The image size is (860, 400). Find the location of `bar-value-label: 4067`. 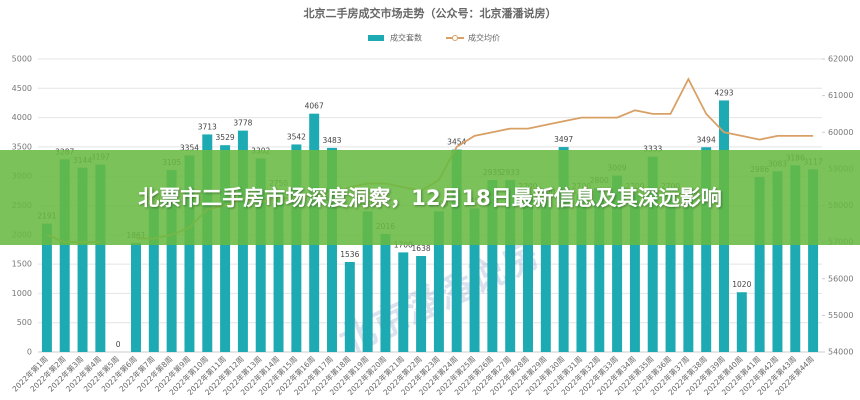

bar-value-label: 4067 is located at coordinates (314, 106).